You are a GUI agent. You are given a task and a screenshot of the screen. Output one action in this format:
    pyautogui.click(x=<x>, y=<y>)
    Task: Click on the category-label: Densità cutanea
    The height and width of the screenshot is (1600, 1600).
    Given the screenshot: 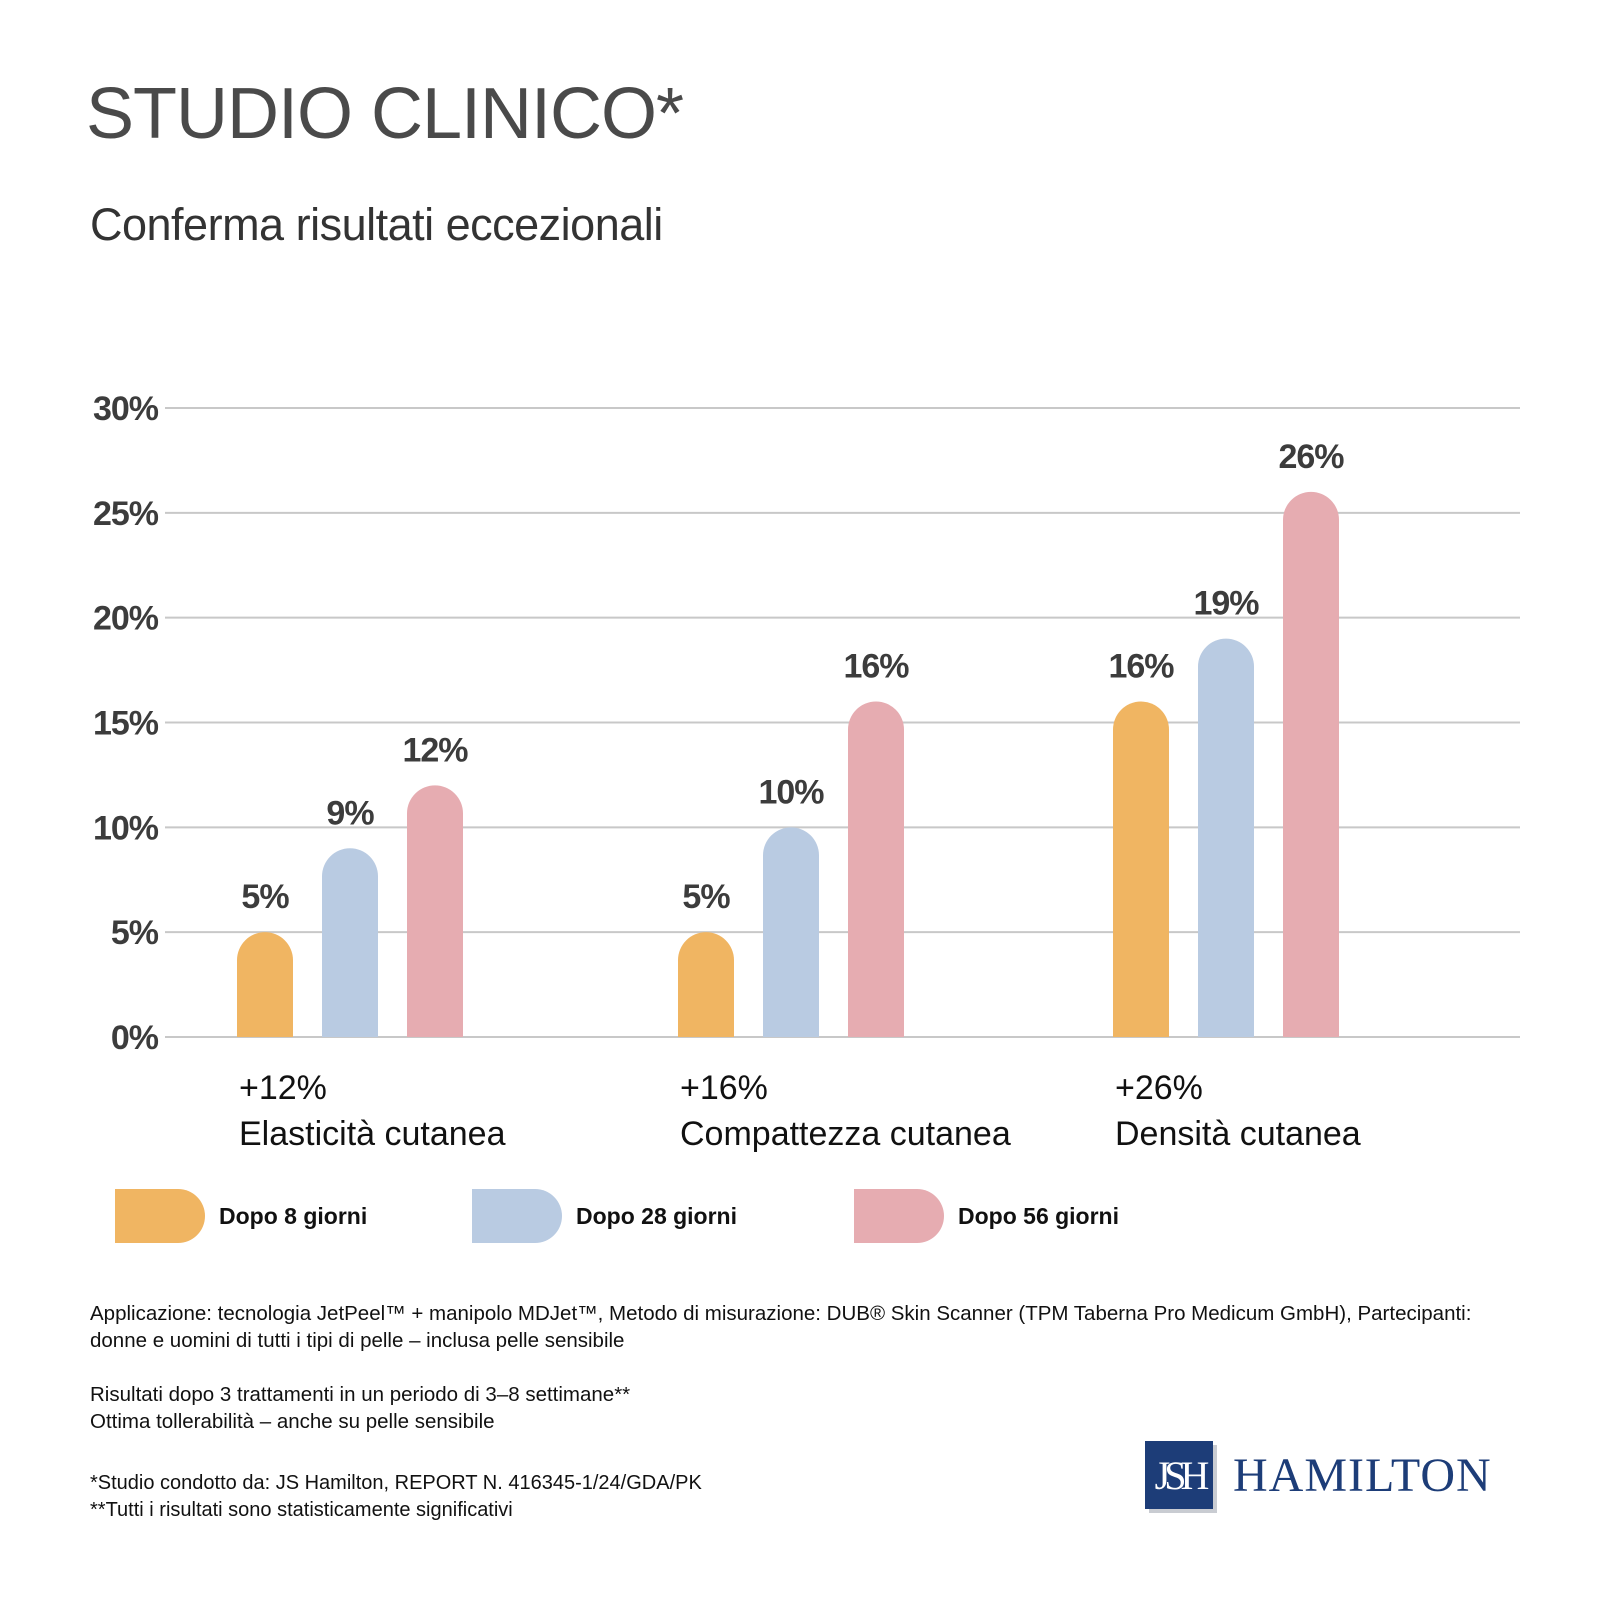 What is the action you would take?
    pyautogui.click(x=1238, y=1134)
    